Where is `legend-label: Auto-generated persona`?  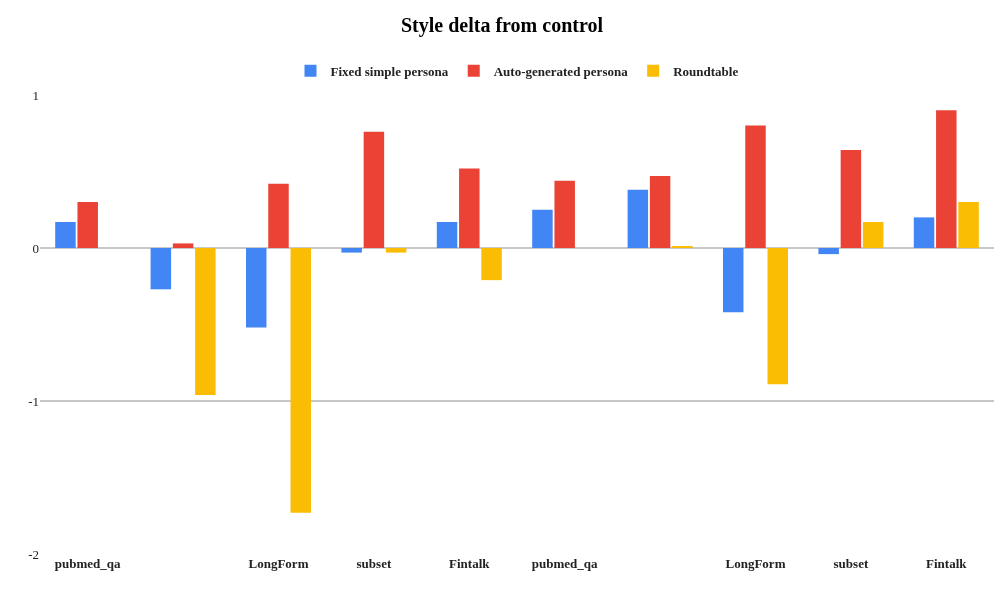
legend-label: Auto-generated persona is located at coordinates (561, 71).